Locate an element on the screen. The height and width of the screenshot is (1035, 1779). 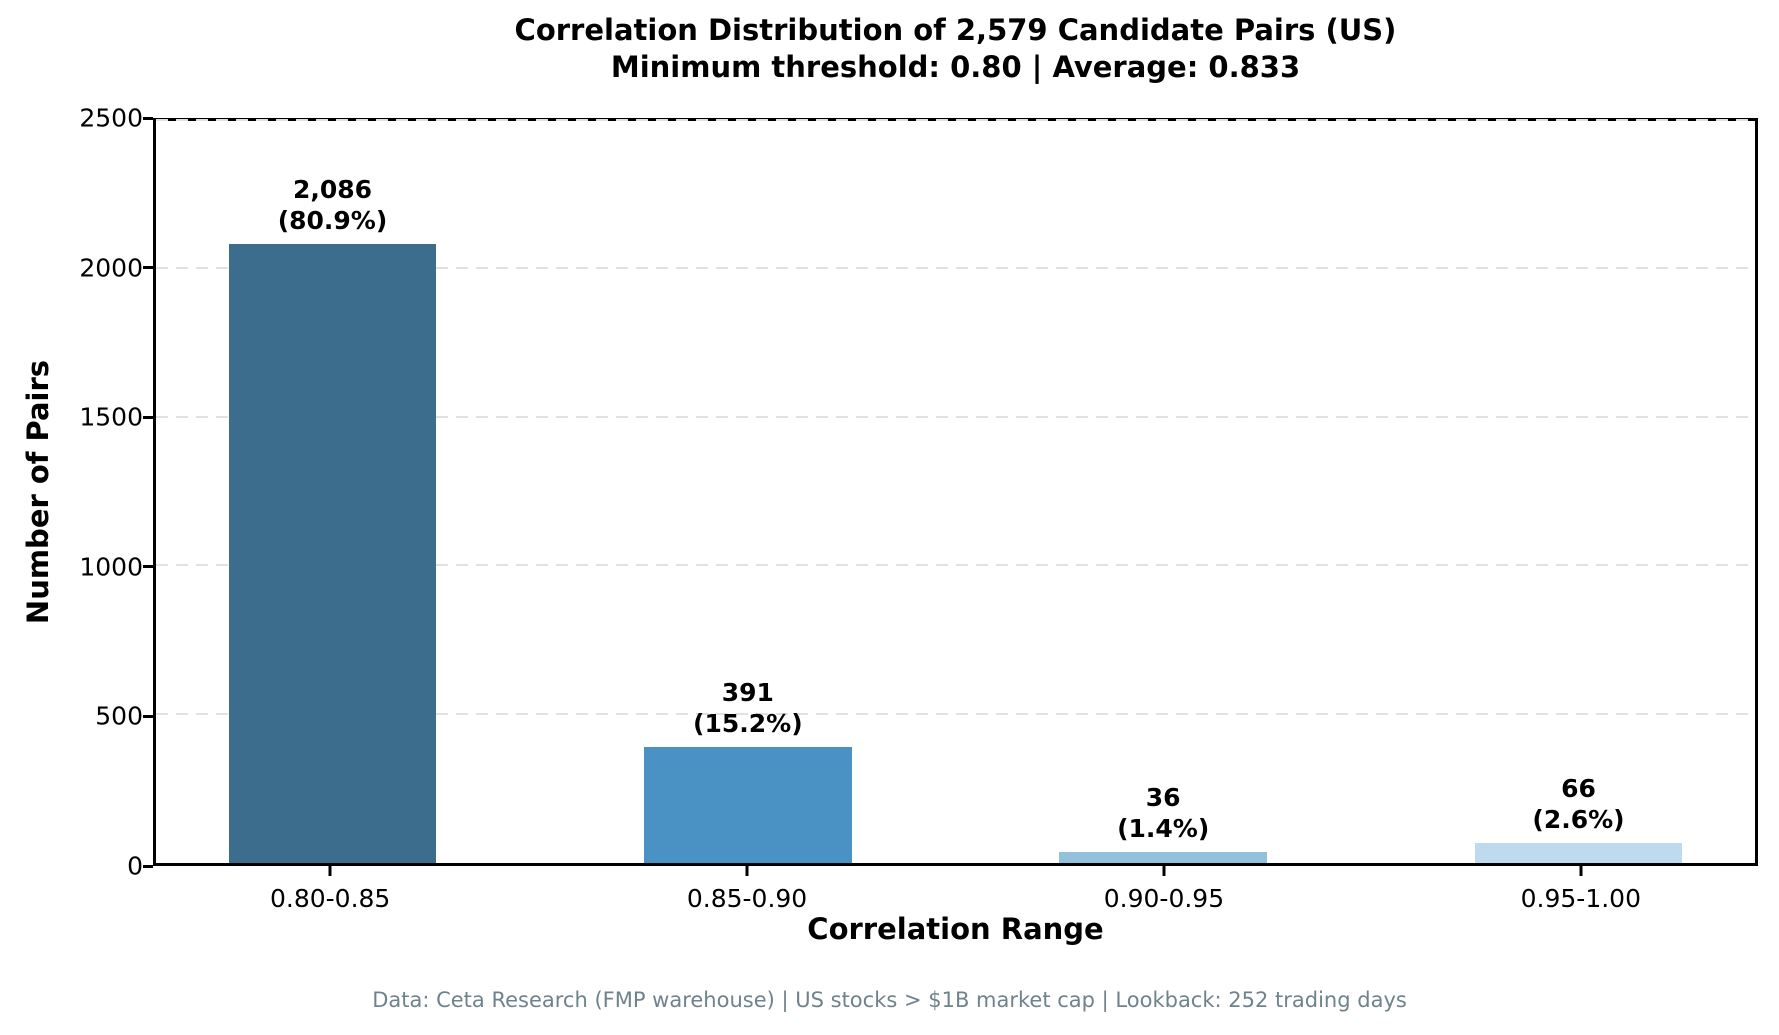
y-tick-label-1500: 1500 is located at coordinates (111, 417).